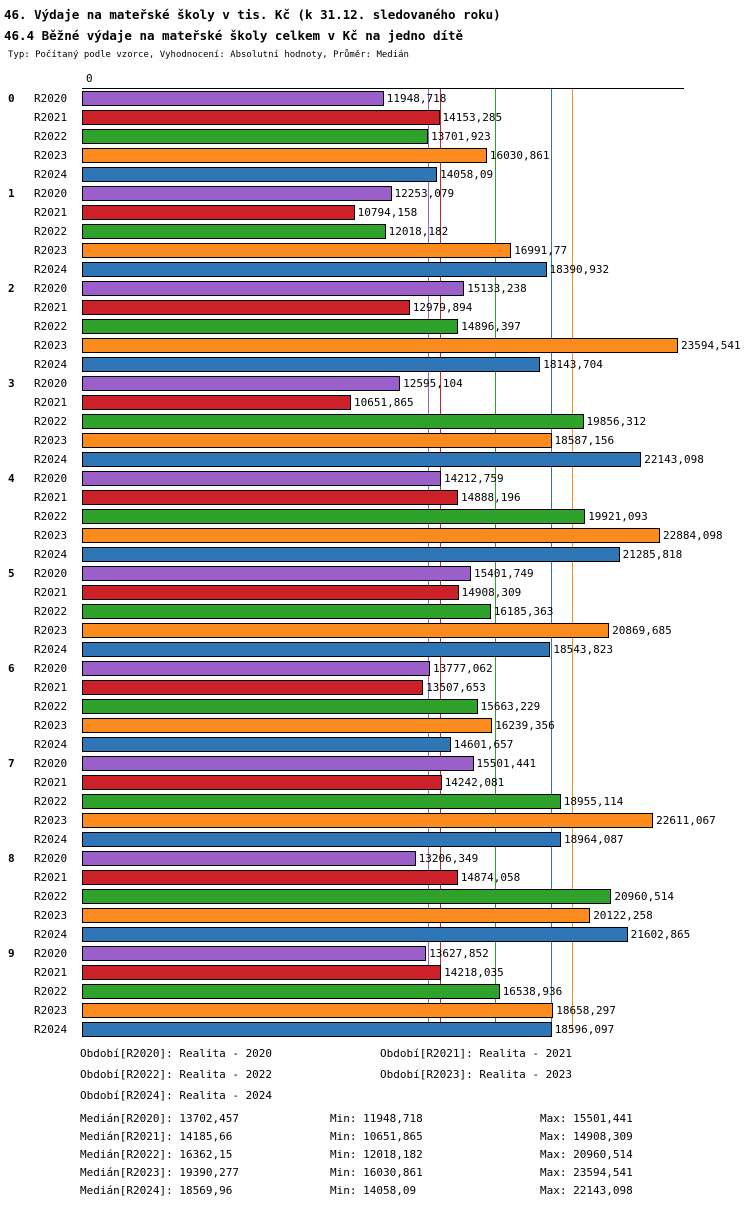 This screenshot has width=750, height=1232. What do you see at coordinates (476, 1053) in the screenshot?
I see `legend-period: Období[R2021]: Realita - 2021` at bounding box center [476, 1053].